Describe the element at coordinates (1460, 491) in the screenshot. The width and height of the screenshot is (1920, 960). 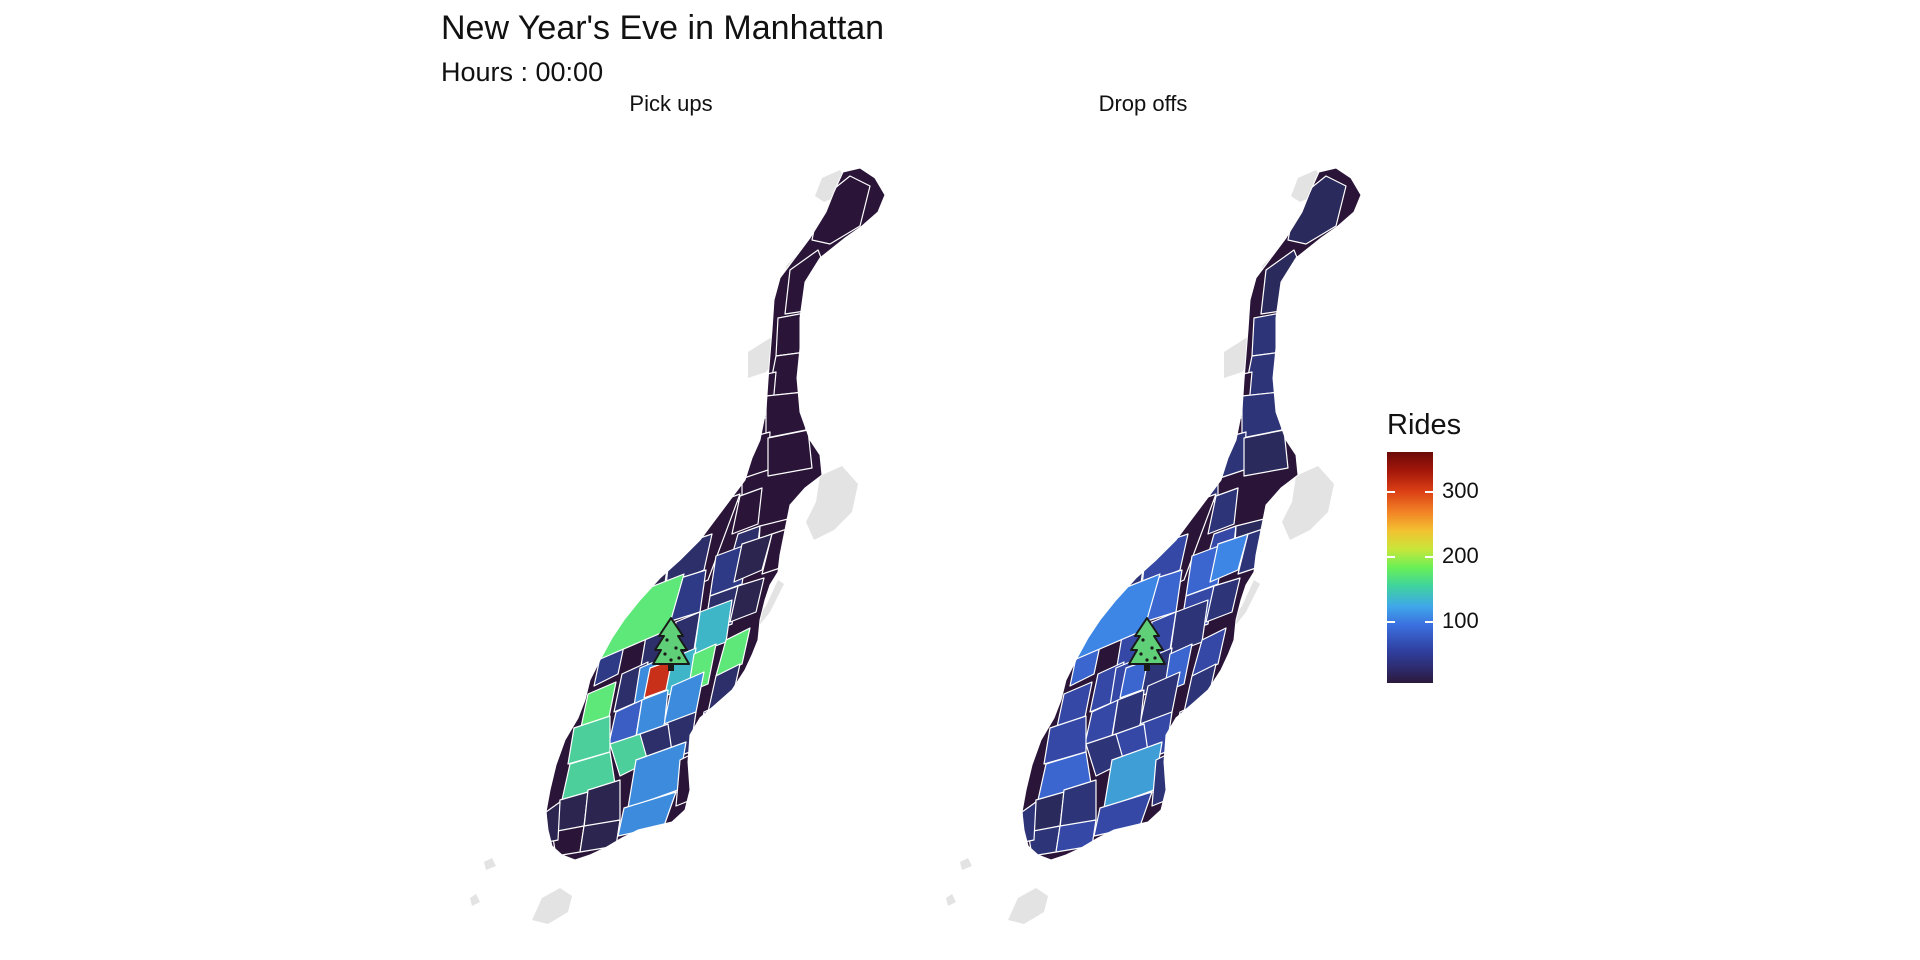
I see `legend-tick-label: 300` at that location.